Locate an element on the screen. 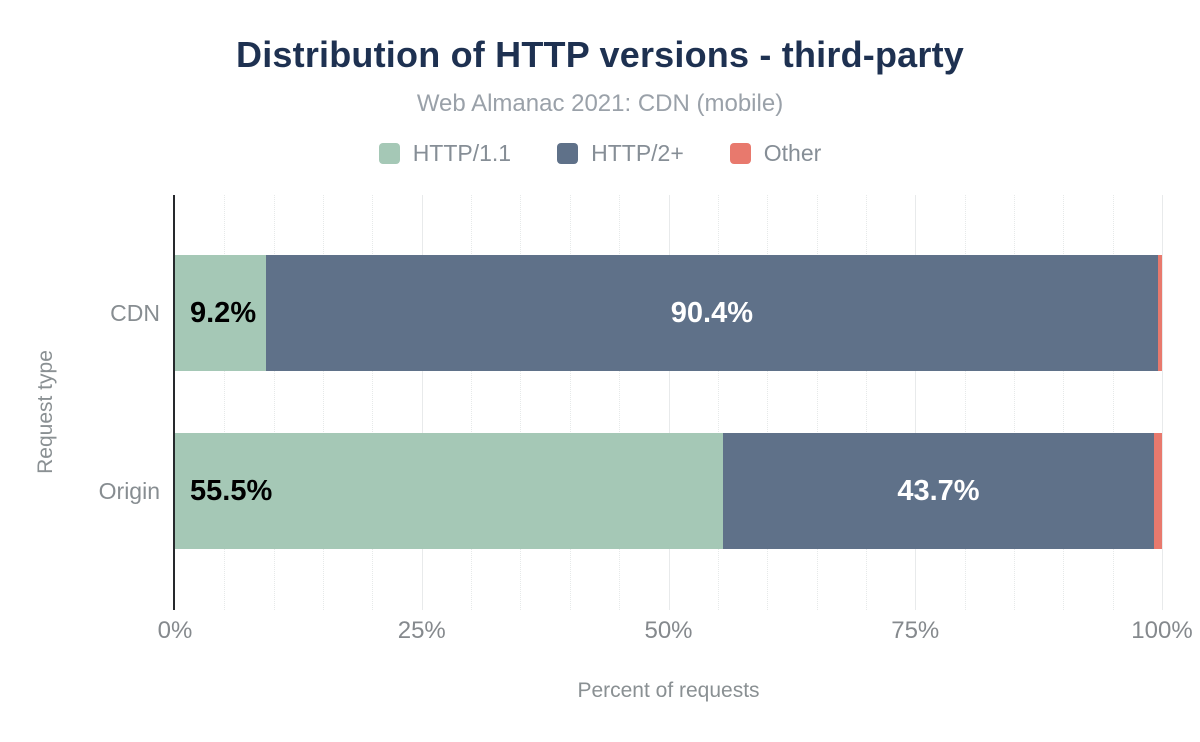  value-label-cdn-http-1-1: 9.2% is located at coordinates (223, 312).